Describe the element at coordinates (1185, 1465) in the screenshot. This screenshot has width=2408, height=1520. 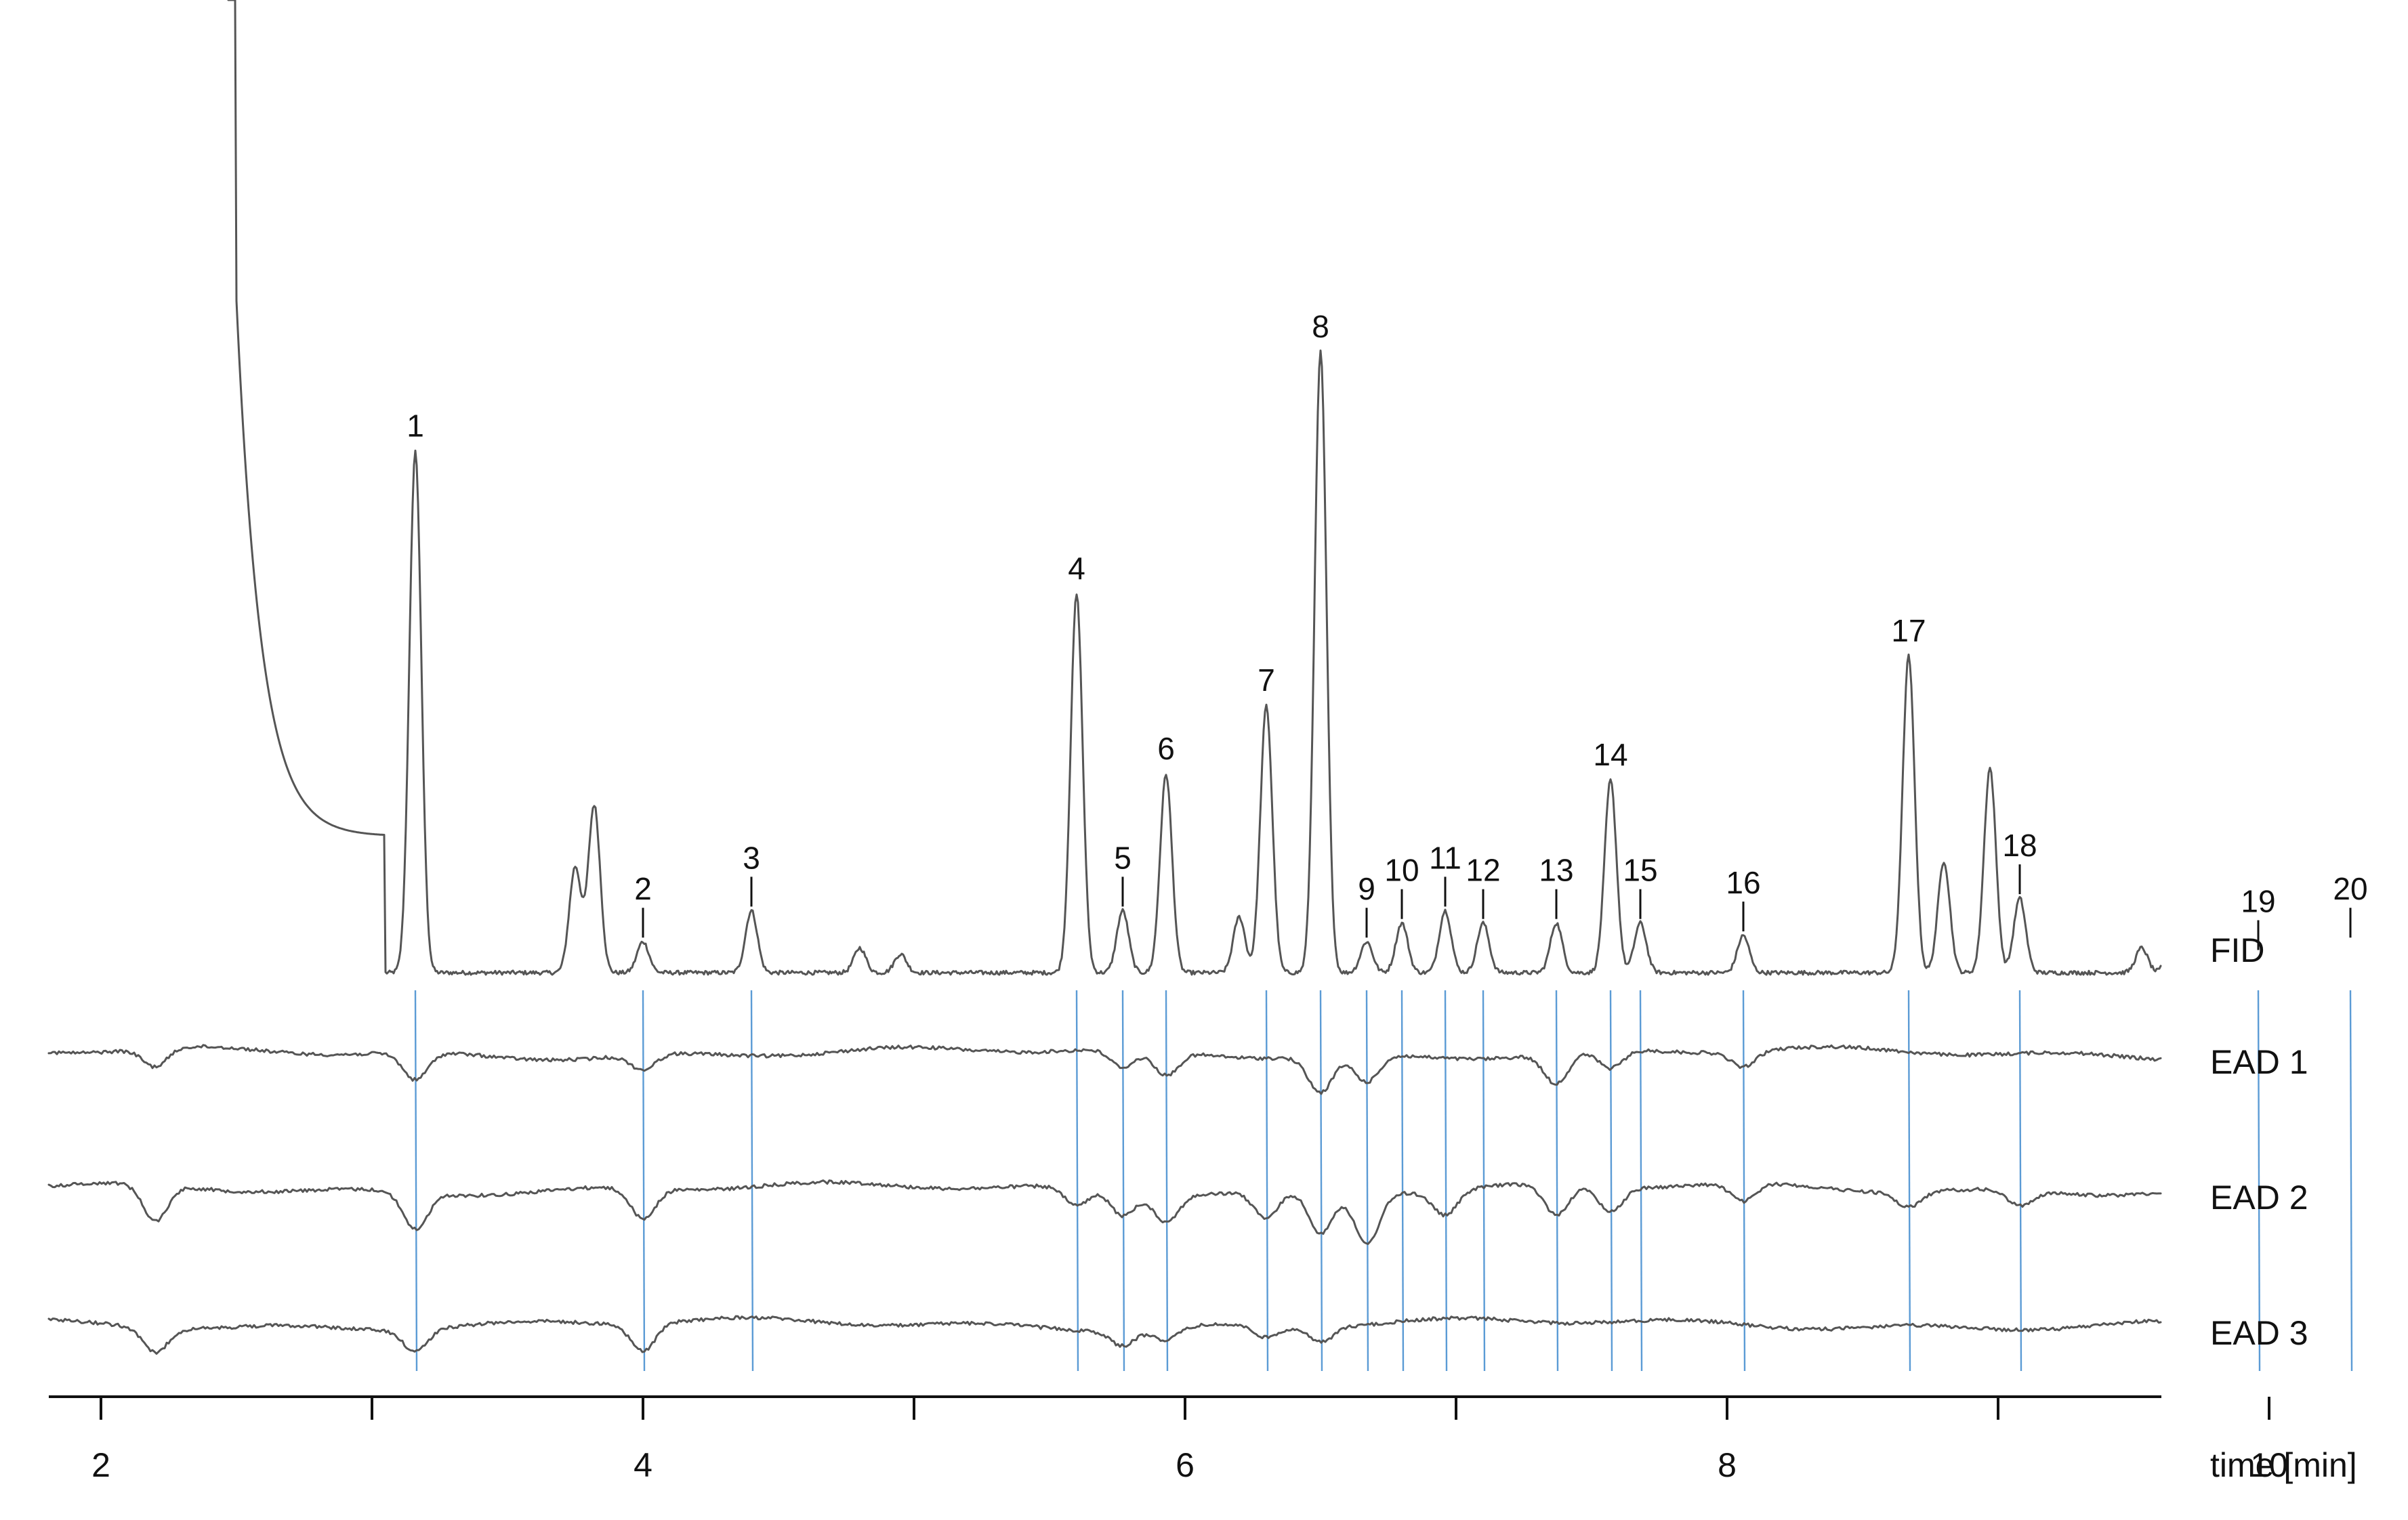
I see `x-tick-label: 6` at that location.